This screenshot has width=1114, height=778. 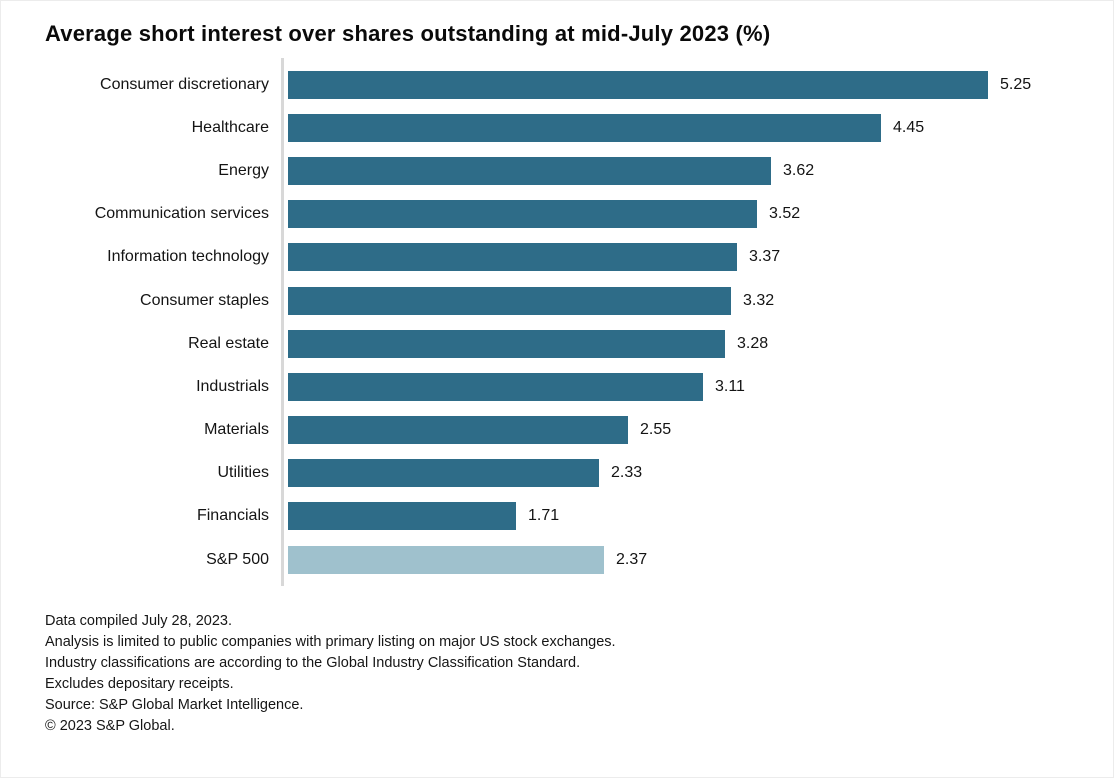 I want to click on bar-track: 3.37, so click(x=682, y=257).